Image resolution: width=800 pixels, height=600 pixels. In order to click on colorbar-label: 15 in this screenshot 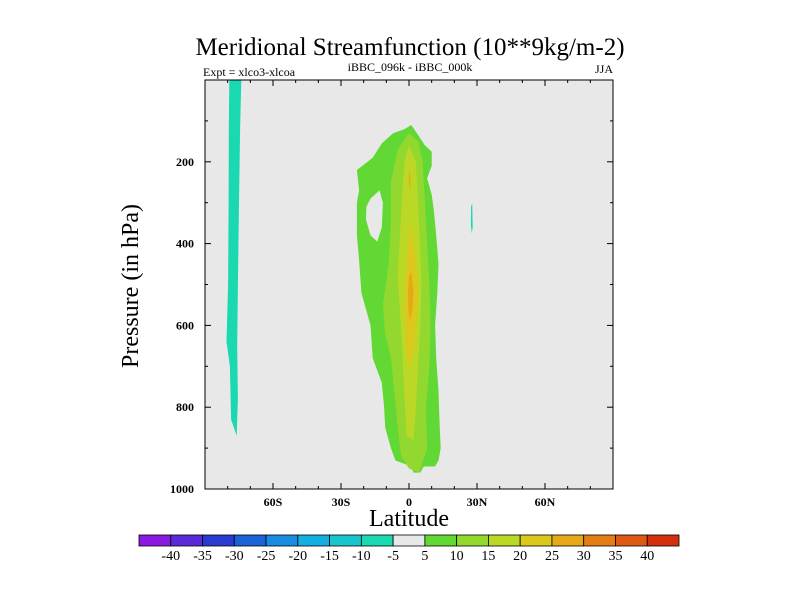, I will do `click(488, 556)`.